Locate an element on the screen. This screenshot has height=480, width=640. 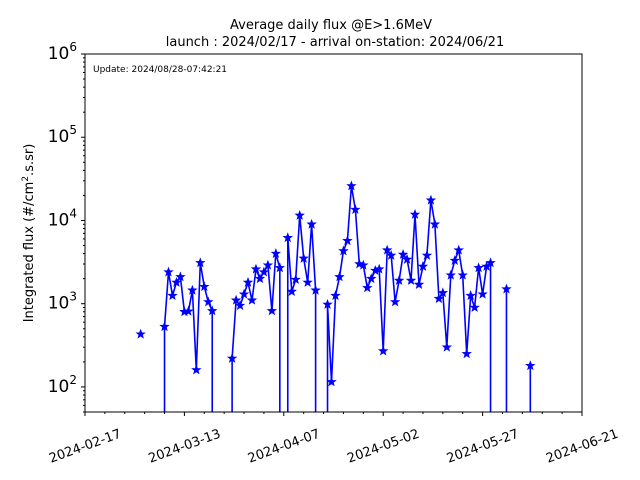
update-annotation: Update: 2024/08/28-07:42:21 is located at coordinates (160, 70).